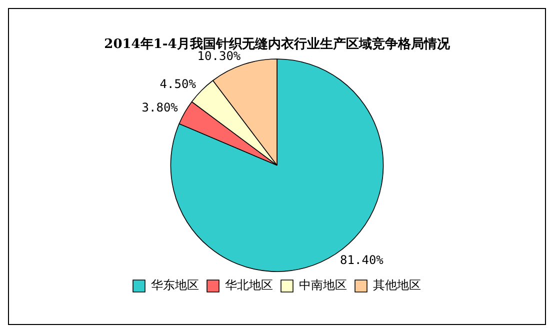 This screenshot has height=333, width=554. Describe the element at coordinates (249, 285) in the screenshot. I see `legend-label: 华北地区` at that location.